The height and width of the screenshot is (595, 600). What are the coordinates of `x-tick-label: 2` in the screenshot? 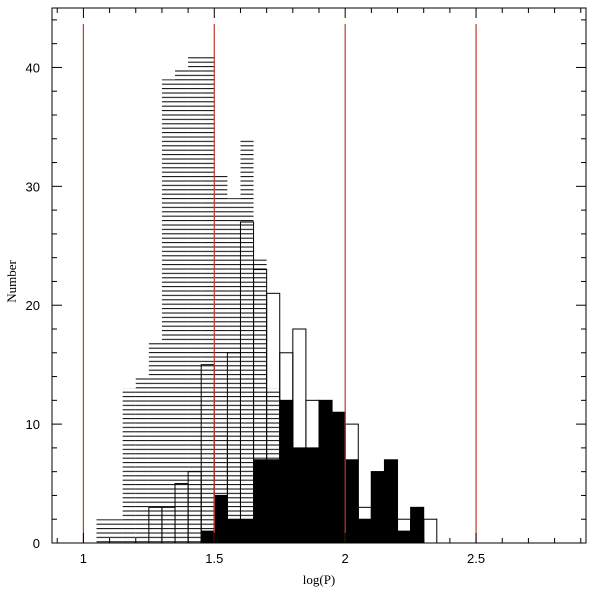 It's located at (345, 558).